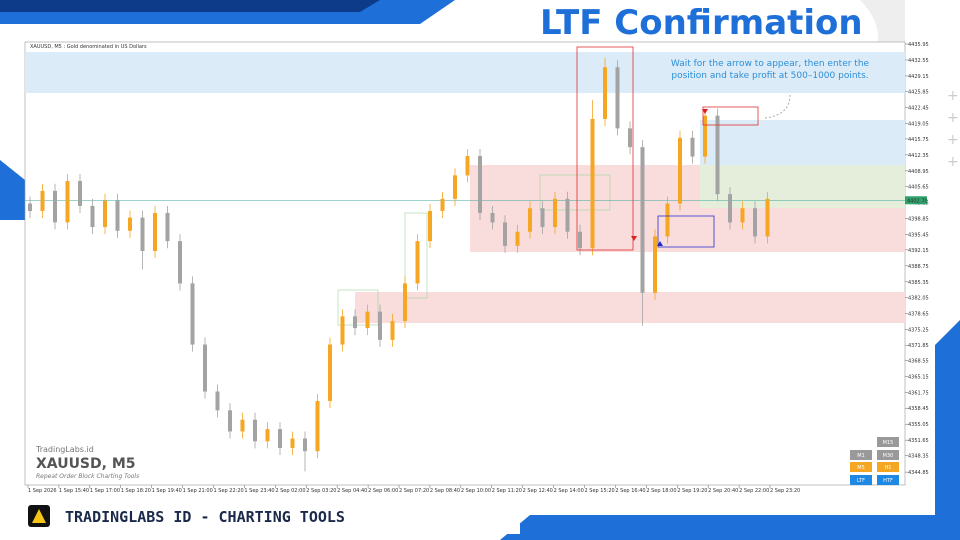 This screenshot has height=540, width=960. What do you see at coordinates (918, 61) in the screenshot?
I see `y-tick-label: 4432.55` at bounding box center [918, 61].